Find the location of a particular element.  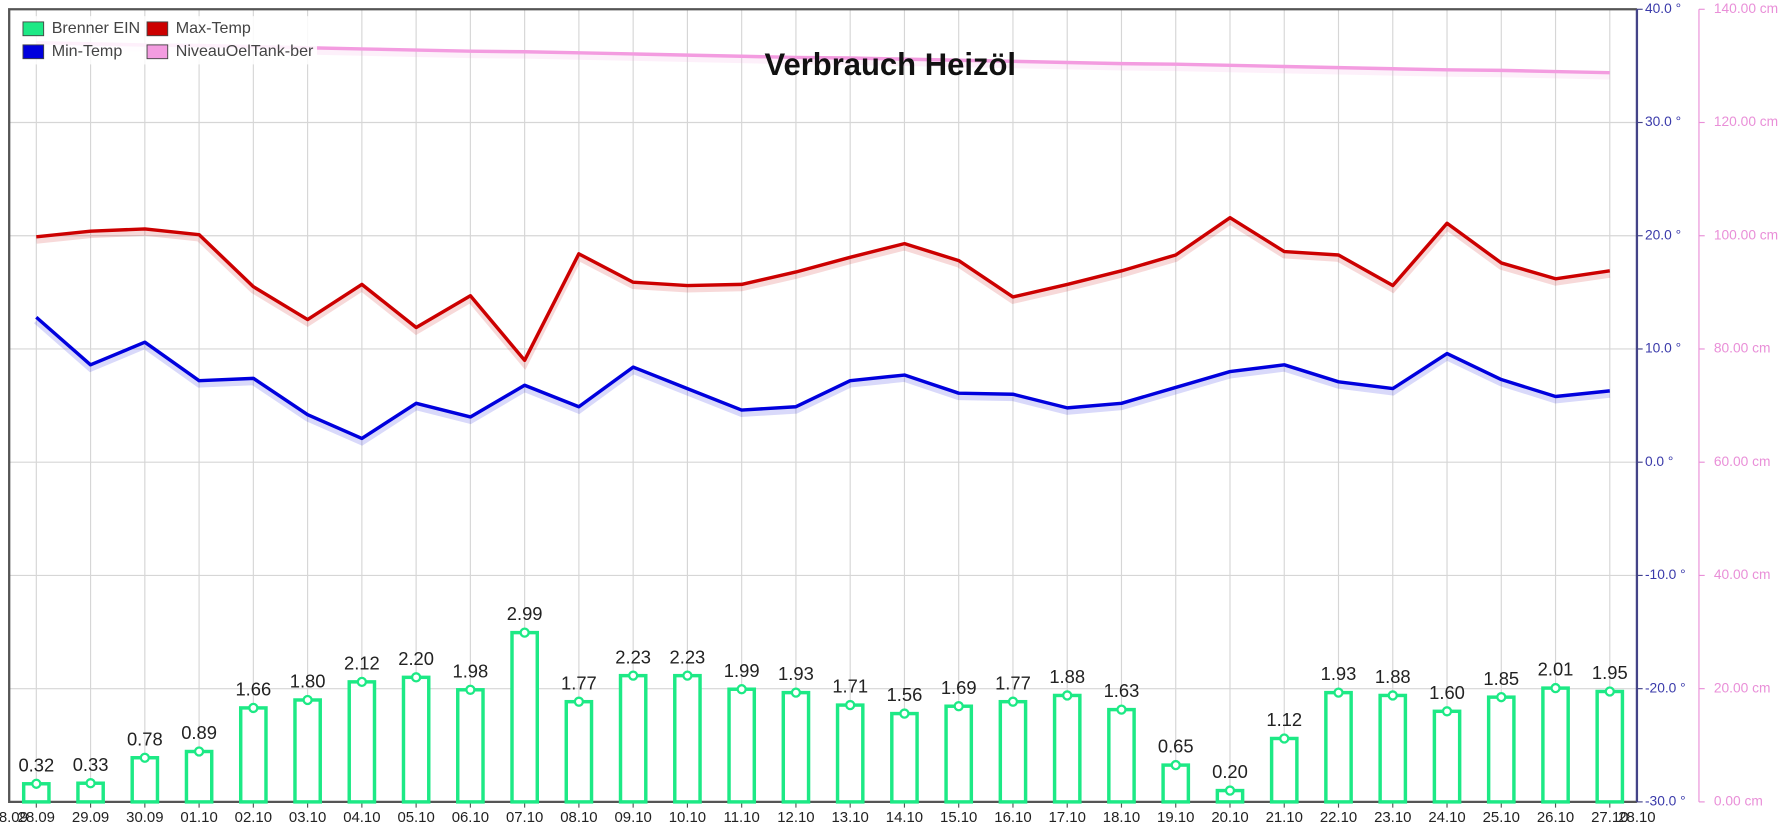

y2-tick-label: 140.00 cm is located at coordinates (1746, 8).